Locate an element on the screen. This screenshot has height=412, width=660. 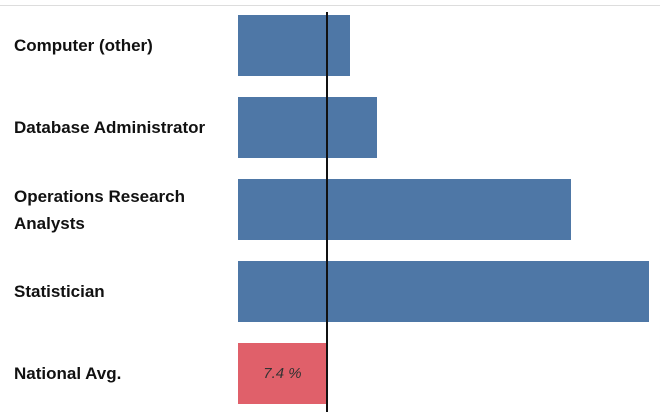
category-label: Computer (other) is located at coordinates (83, 45).